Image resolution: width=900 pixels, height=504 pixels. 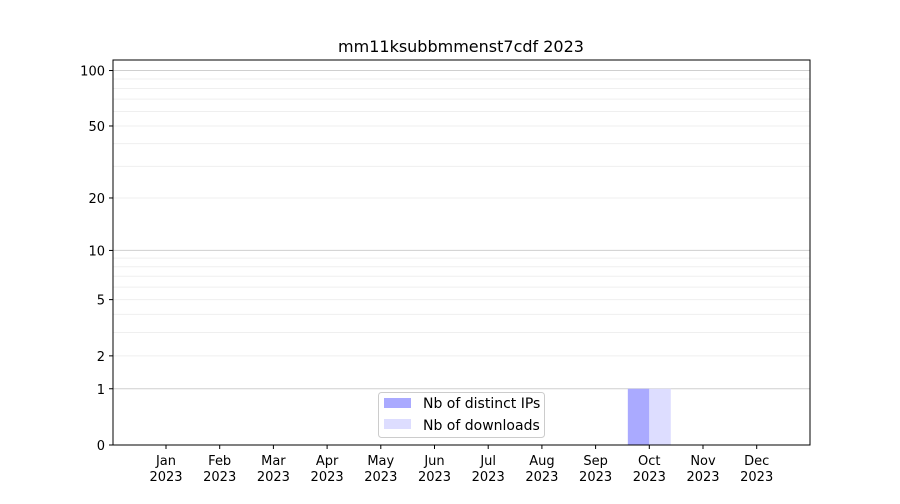 What do you see at coordinates (433, 461) in the screenshot?
I see `x-tick-label: Jun` at bounding box center [433, 461].